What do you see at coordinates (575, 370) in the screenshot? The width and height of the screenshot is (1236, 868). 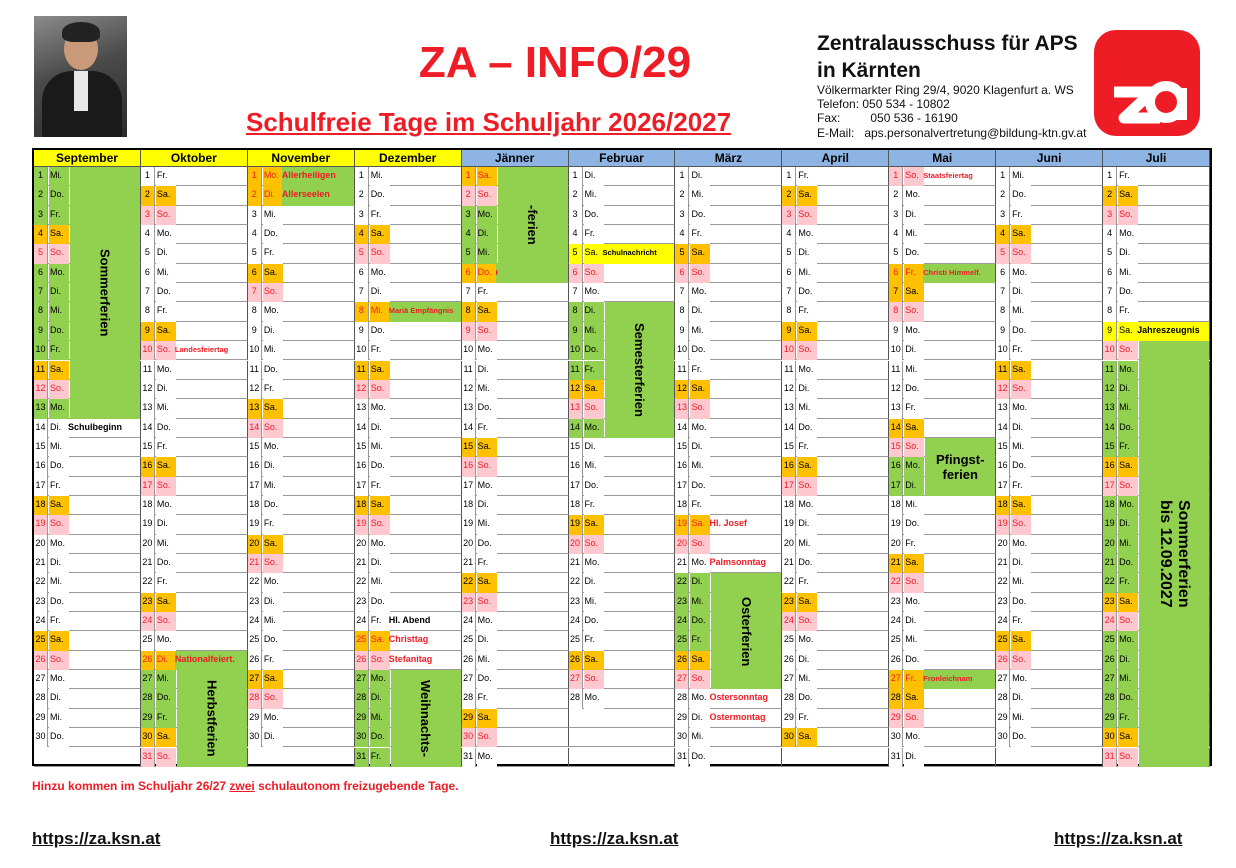 I see `day-number: 11` at bounding box center [575, 370].